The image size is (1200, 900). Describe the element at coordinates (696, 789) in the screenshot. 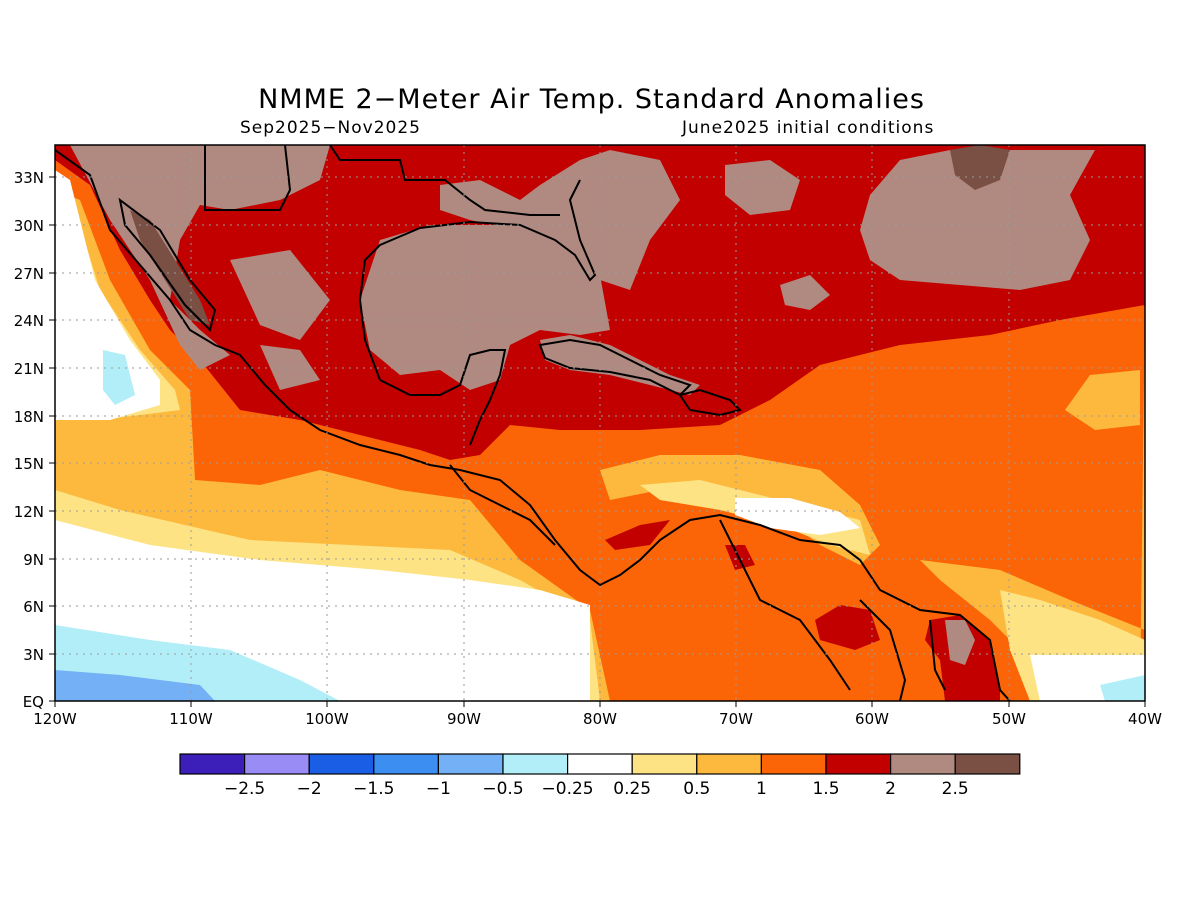

I see `colorbar-label: 0.5` at that location.